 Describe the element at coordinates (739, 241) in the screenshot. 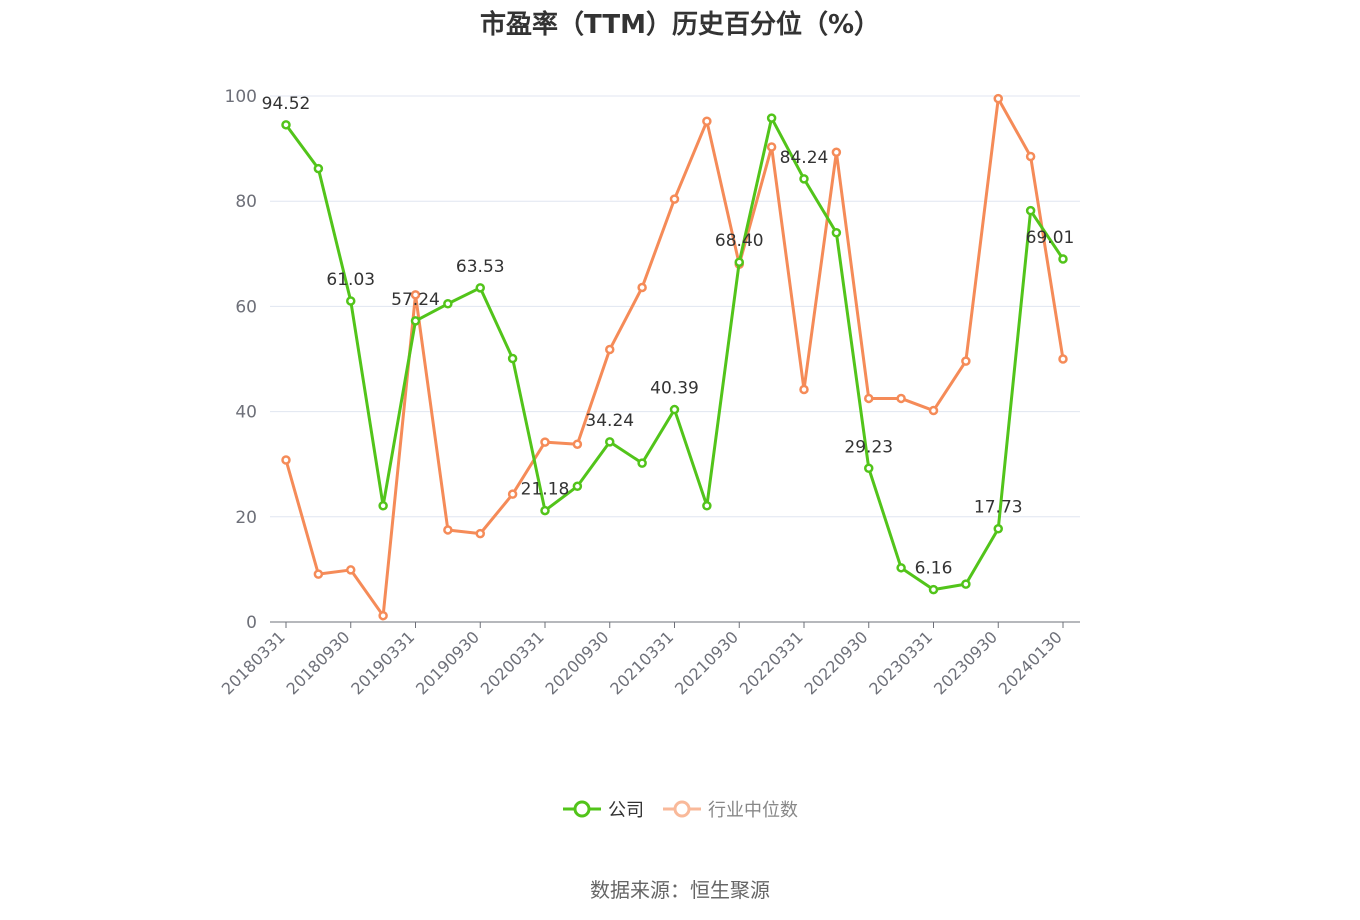

I see `data-label: 68.40` at that location.